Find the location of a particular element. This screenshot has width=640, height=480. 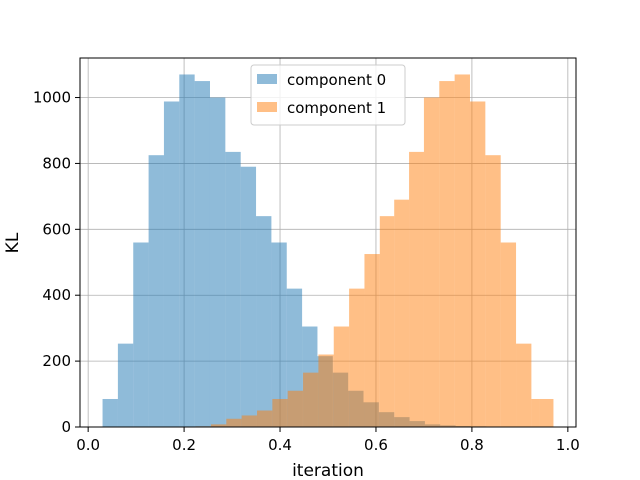

x-tick-label: 0.0 is located at coordinates (88, 445).